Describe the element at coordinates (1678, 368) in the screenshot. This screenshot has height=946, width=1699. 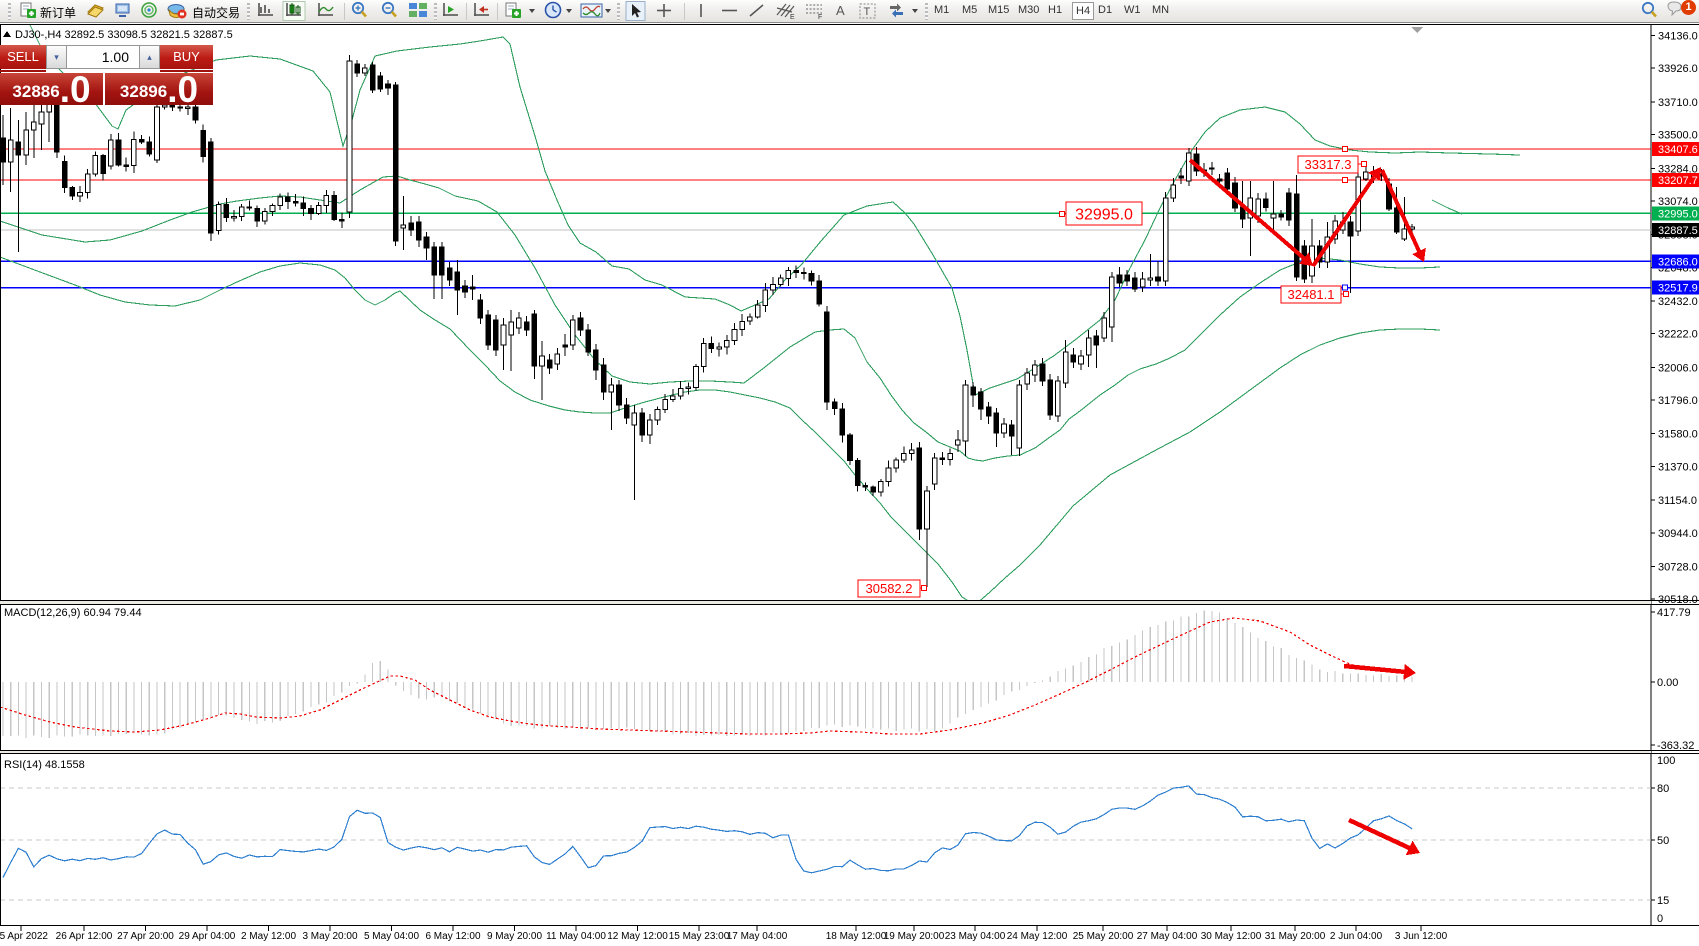
I see `svg-text: 32006.0` at that location.